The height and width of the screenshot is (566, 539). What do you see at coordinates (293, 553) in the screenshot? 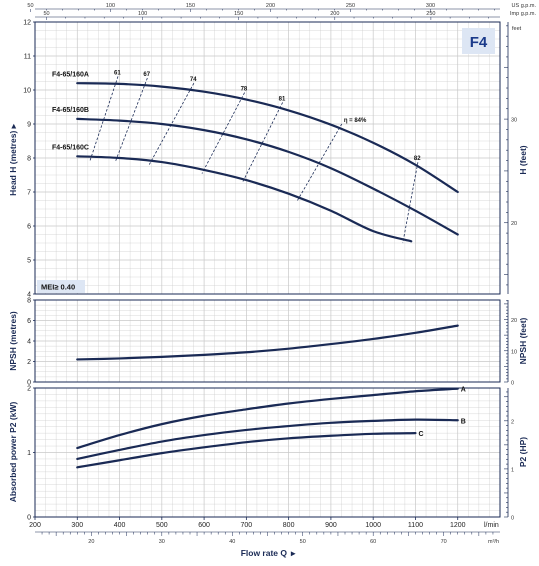
I see `x-axis-arrow: ▸` at bounding box center [293, 553].